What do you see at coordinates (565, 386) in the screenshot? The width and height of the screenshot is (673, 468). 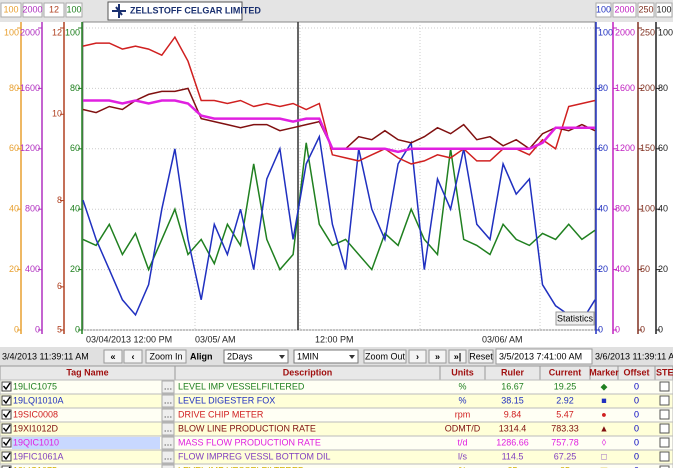 I see `cell-current: 19.25` at bounding box center [565, 386].